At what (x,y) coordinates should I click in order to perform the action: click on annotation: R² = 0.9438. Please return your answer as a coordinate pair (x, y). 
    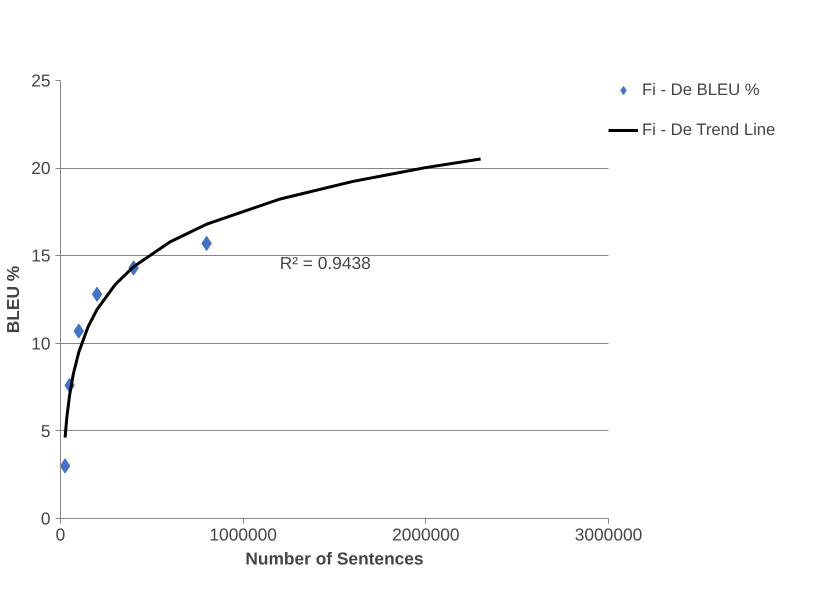
    Looking at the image, I should click on (325, 263).